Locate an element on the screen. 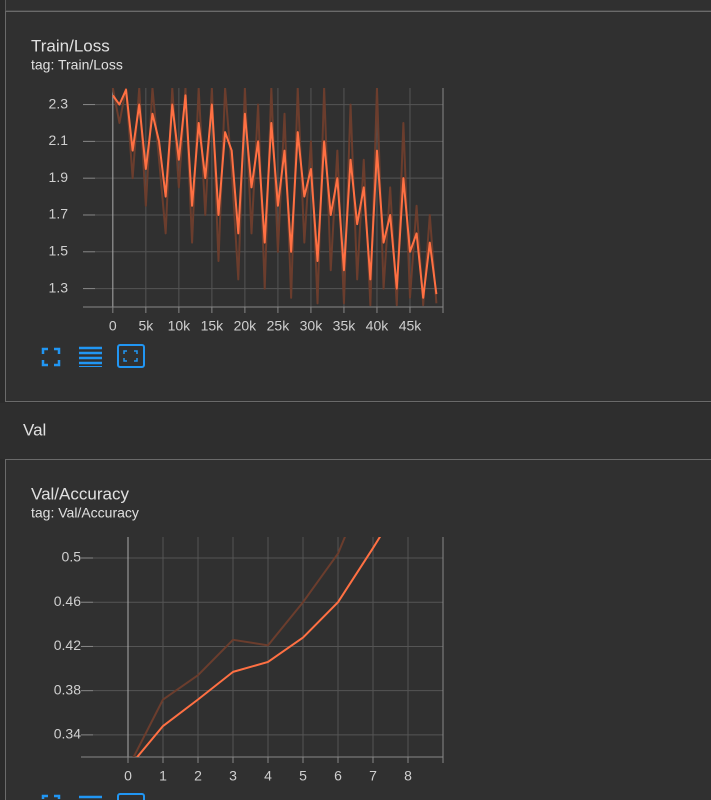 The height and width of the screenshot is (800, 711). x-tick-label: 30k is located at coordinates (312, 326).